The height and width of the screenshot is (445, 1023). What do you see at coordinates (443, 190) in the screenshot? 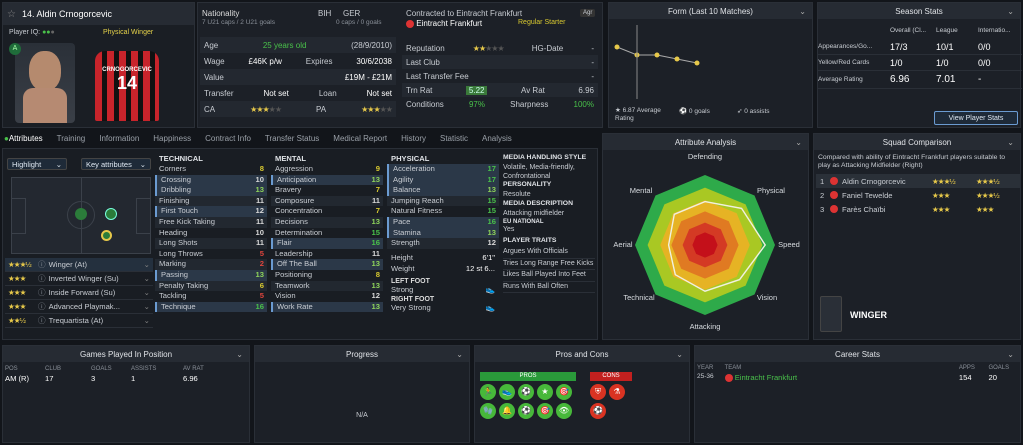
I see `attribute-row: Balance 13` at bounding box center [443, 190].